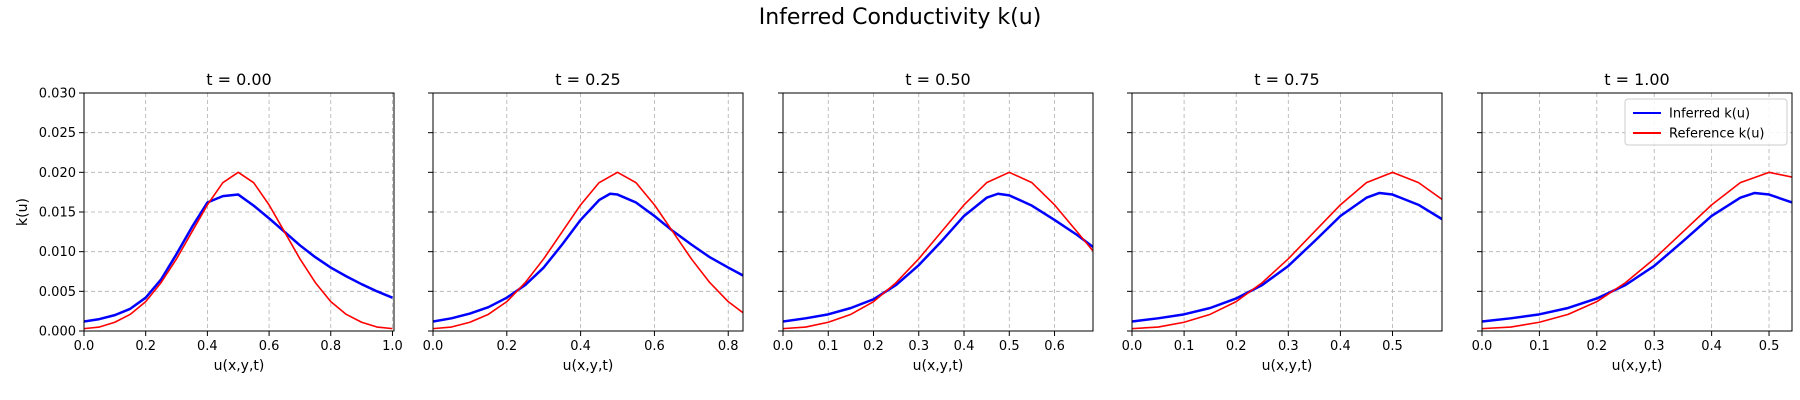 The image size is (1800, 400). What do you see at coordinates (23, 212) in the screenshot?
I see `y-axis-label: k(u)` at bounding box center [23, 212].